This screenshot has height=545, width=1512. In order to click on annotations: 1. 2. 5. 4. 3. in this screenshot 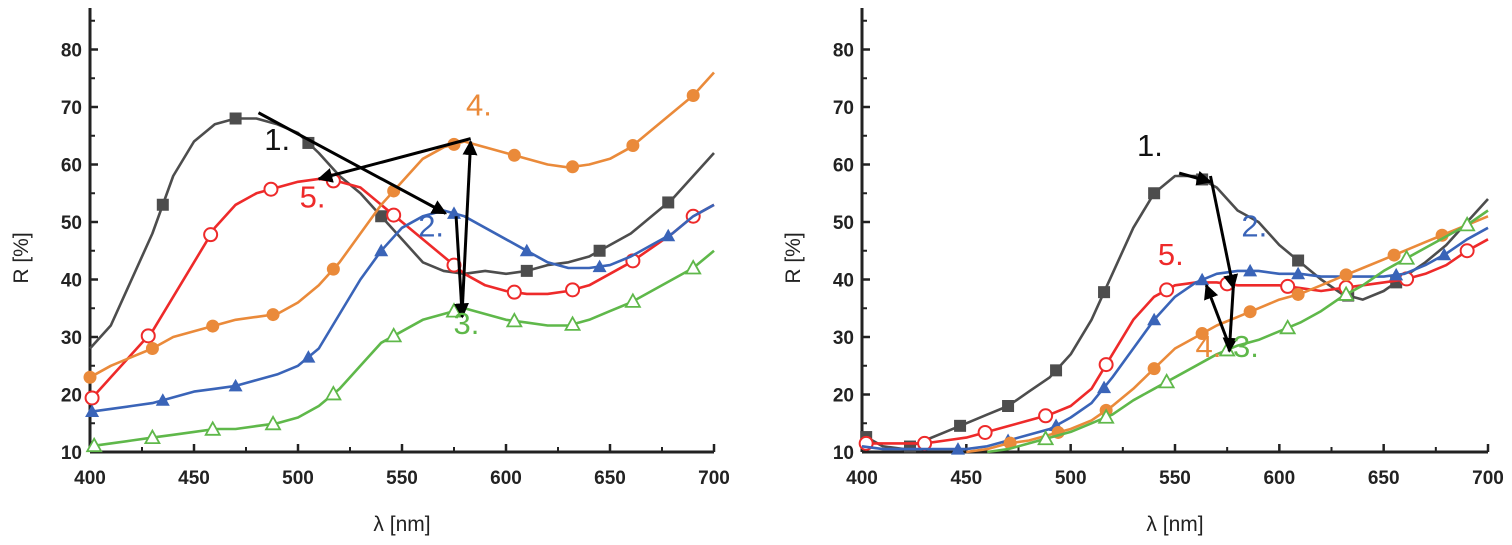, I will do `click(1202, 246)`.